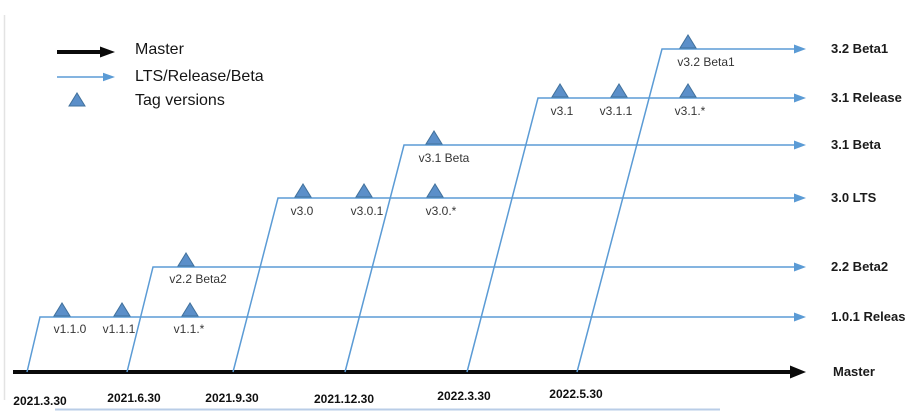 This screenshot has width=905, height=411. I want to click on tag-icon-v3-1-star, so click(688, 90).